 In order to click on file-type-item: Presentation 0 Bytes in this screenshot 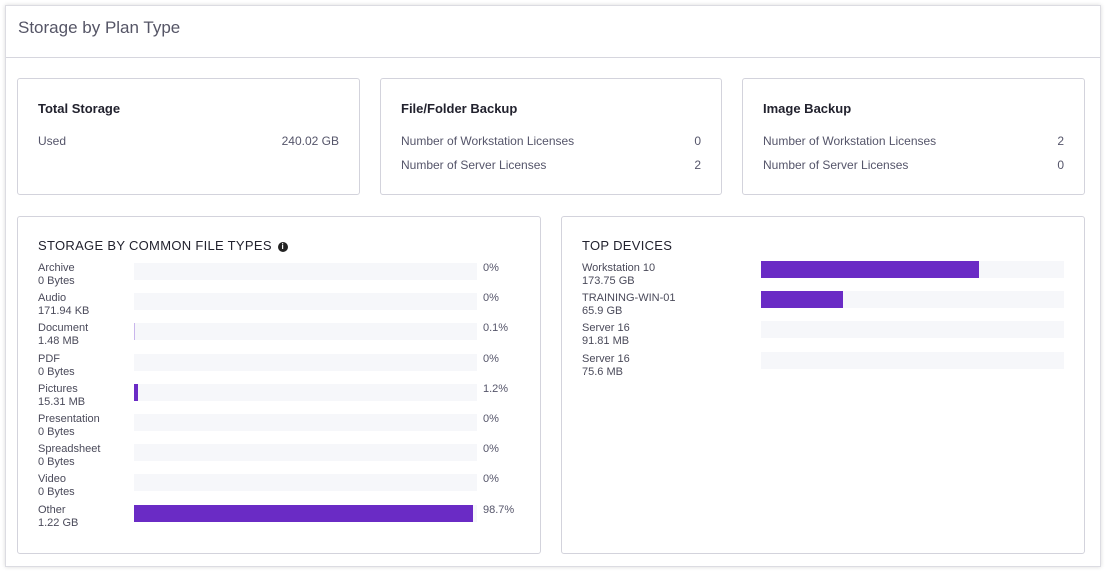, I will do `click(69, 426)`.